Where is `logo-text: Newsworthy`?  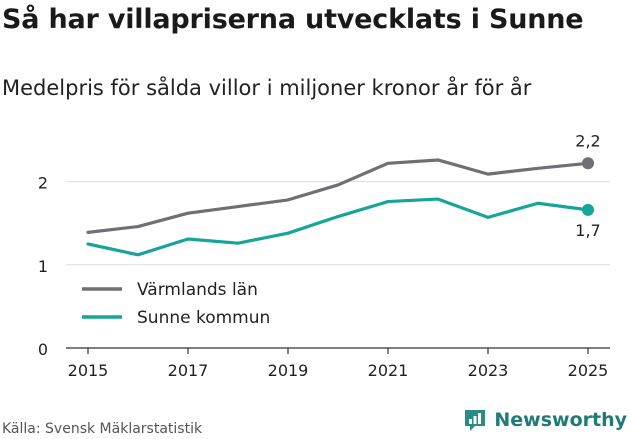 logo-text: Newsworthy is located at coordinates (560, 420).